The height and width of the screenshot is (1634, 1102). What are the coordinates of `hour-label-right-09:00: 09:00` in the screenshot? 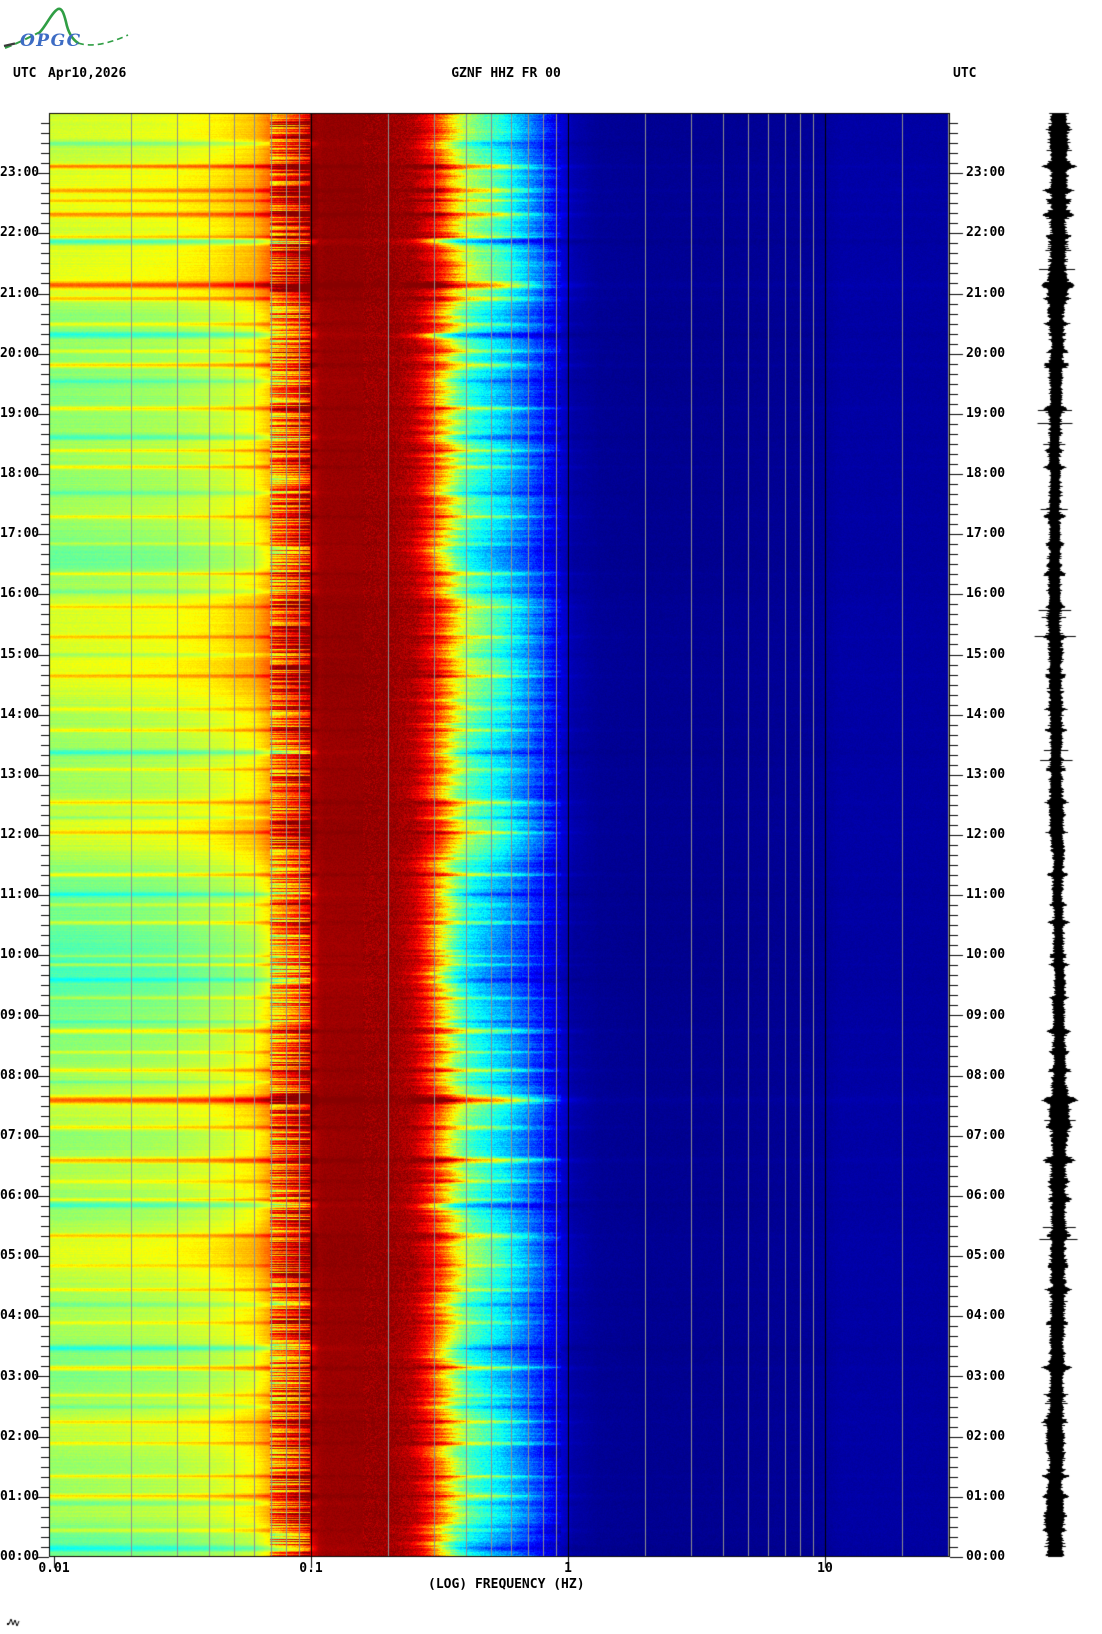 It's located at (986, 1015).